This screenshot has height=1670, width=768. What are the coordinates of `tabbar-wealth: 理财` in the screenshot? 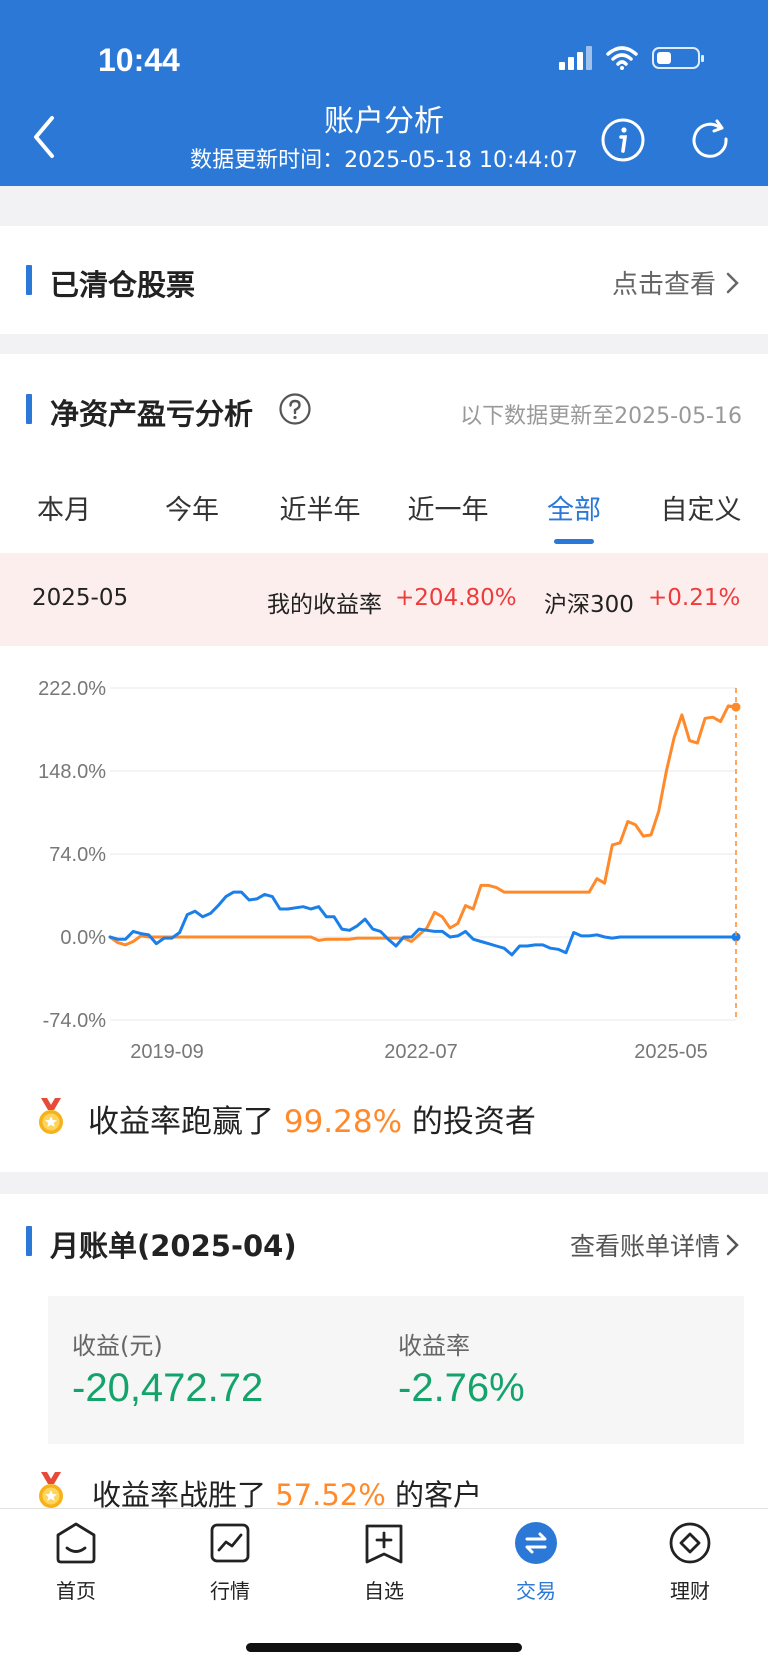 It's located at (690, 1562).